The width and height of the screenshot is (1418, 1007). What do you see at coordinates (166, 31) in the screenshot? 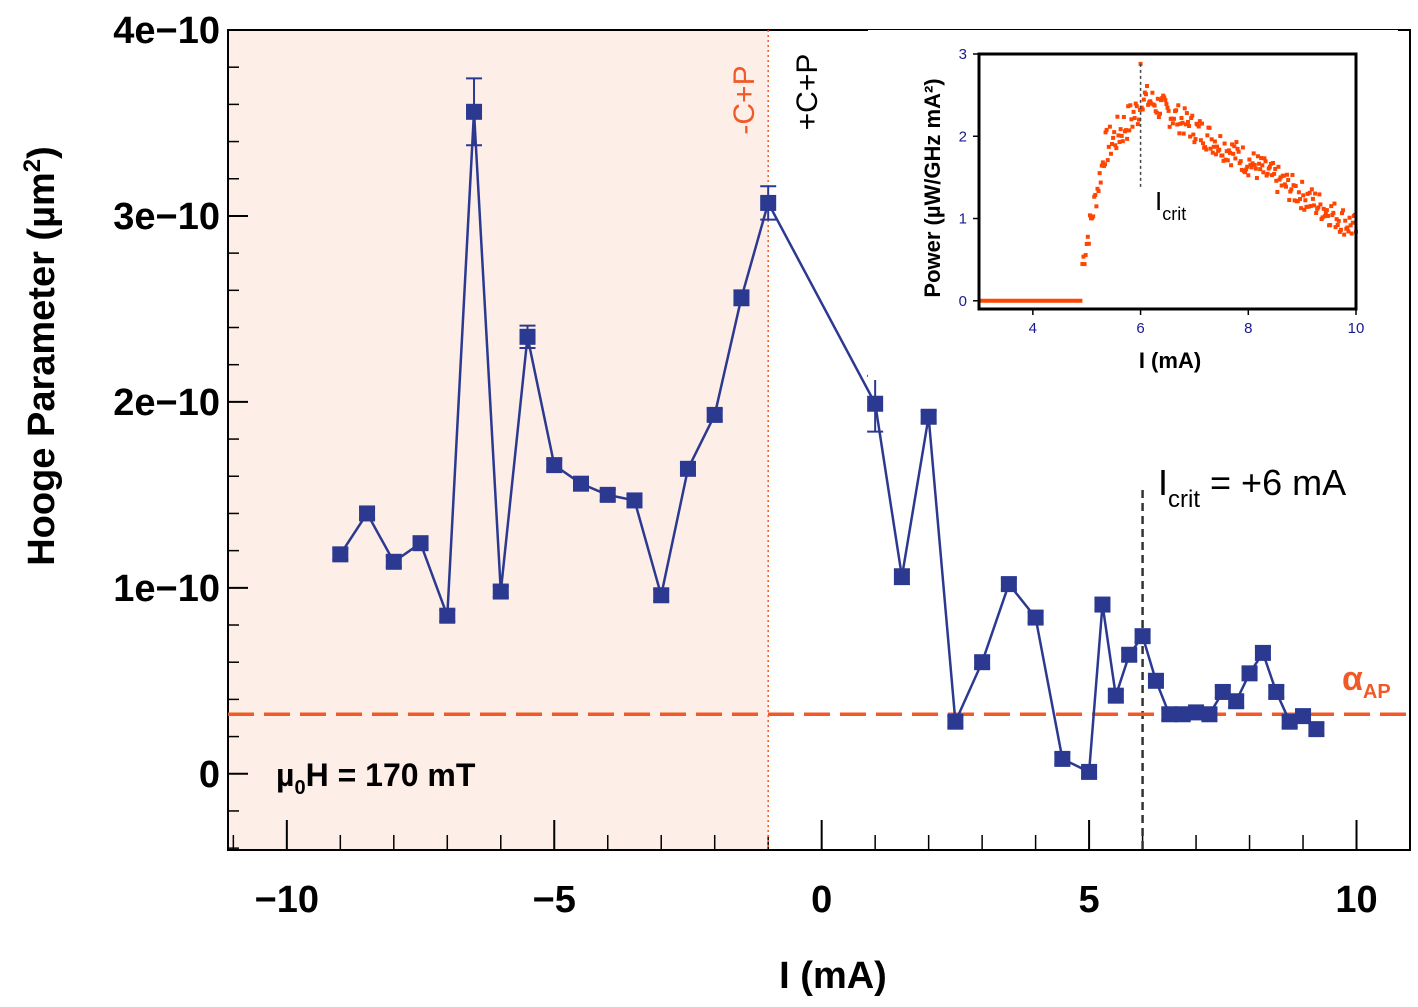
I see `y-tick-label: 4e−10` at bounding box center [166, 31].